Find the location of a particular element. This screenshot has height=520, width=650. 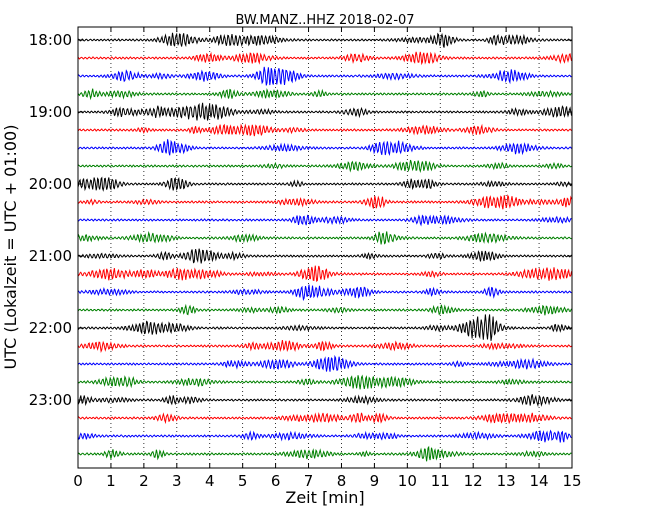

x-tick-label: 6 is located at coordinates (276, 481).